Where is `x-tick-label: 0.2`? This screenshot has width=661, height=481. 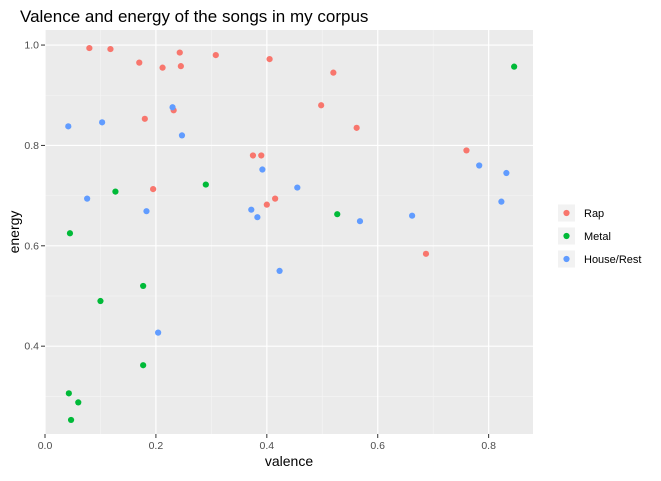
x-tick-label: 0.2 is located at coordinates (156, 446).